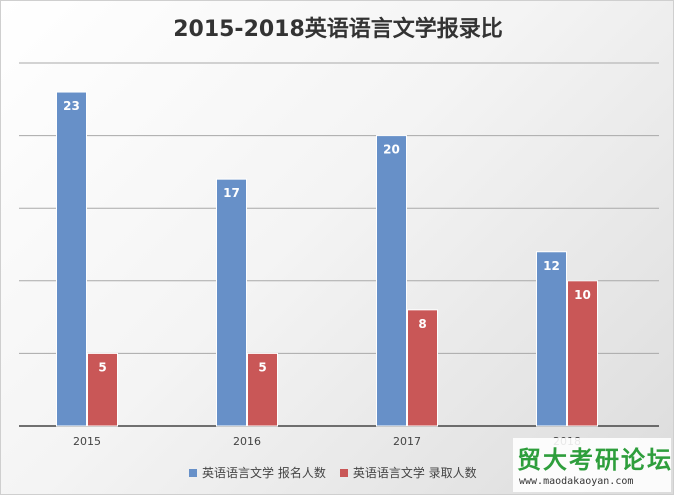  I want to click on x-tick-label-2016: 2016, so click(247, 441).